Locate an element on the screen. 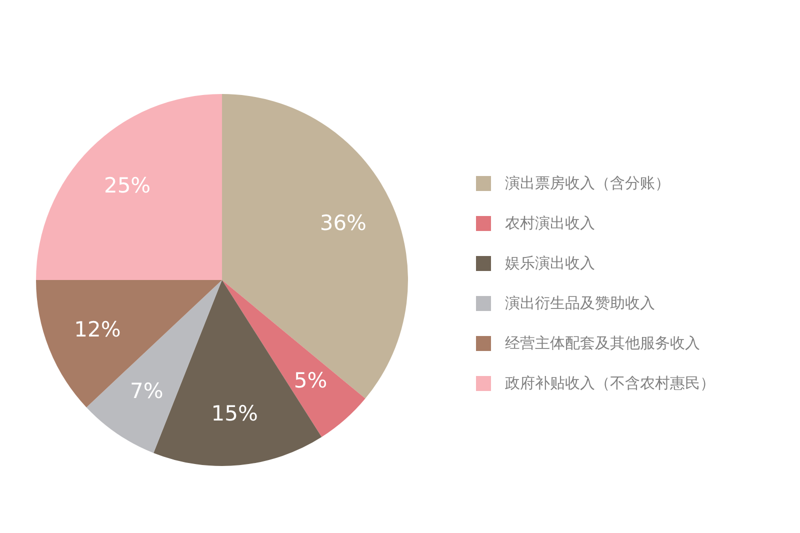  data-label: 15% is located at coordinates (234, 413).